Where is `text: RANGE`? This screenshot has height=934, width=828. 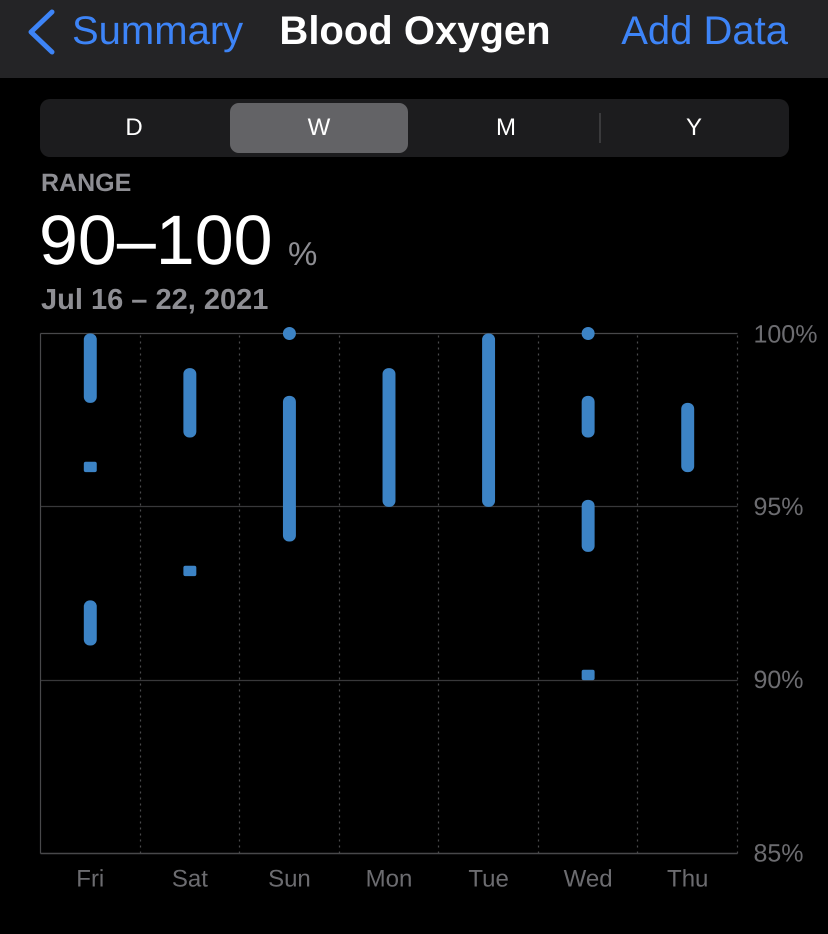
text: RANGE is located at coordinates (86, 183).